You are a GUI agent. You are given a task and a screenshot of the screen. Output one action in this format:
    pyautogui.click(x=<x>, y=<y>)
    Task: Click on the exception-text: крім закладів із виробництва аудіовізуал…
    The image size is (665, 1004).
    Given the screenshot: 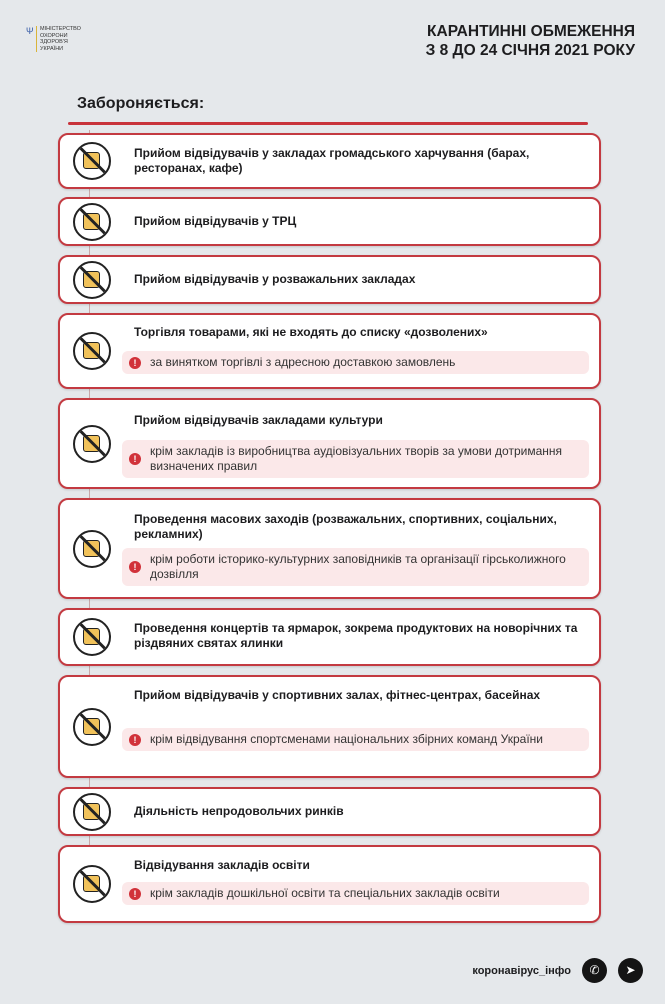 What is the action you would take?
    pyautogui.click(x=356, y=458)
    